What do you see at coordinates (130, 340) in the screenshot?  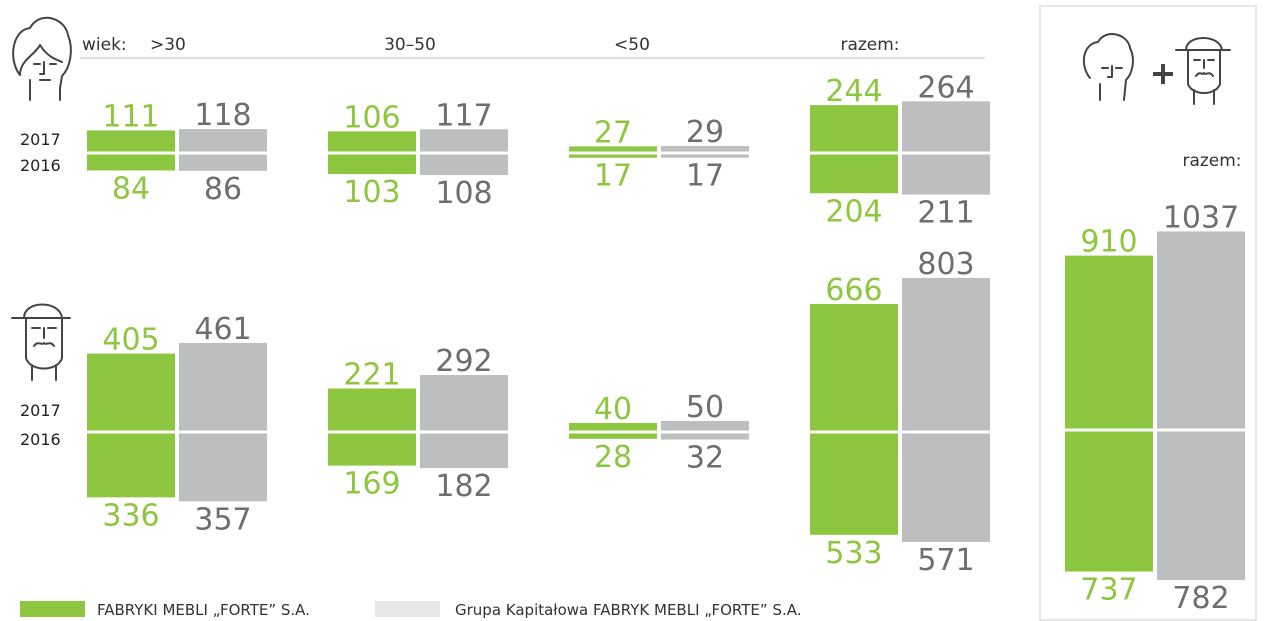 I see `value-label: 405` at bounding box center [130, 340].